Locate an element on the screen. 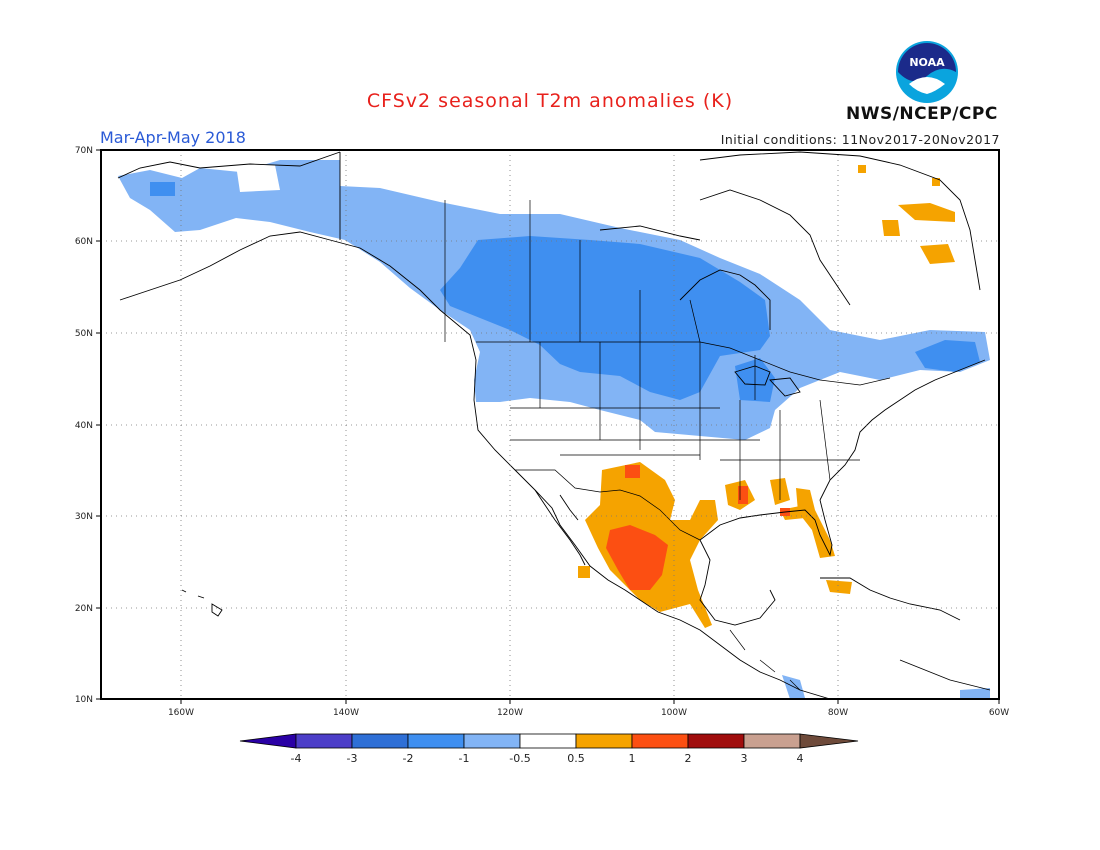 This screenshot has height=850, width=1100. lon-tick-60w: 60W is located at coordinates (999, 713).